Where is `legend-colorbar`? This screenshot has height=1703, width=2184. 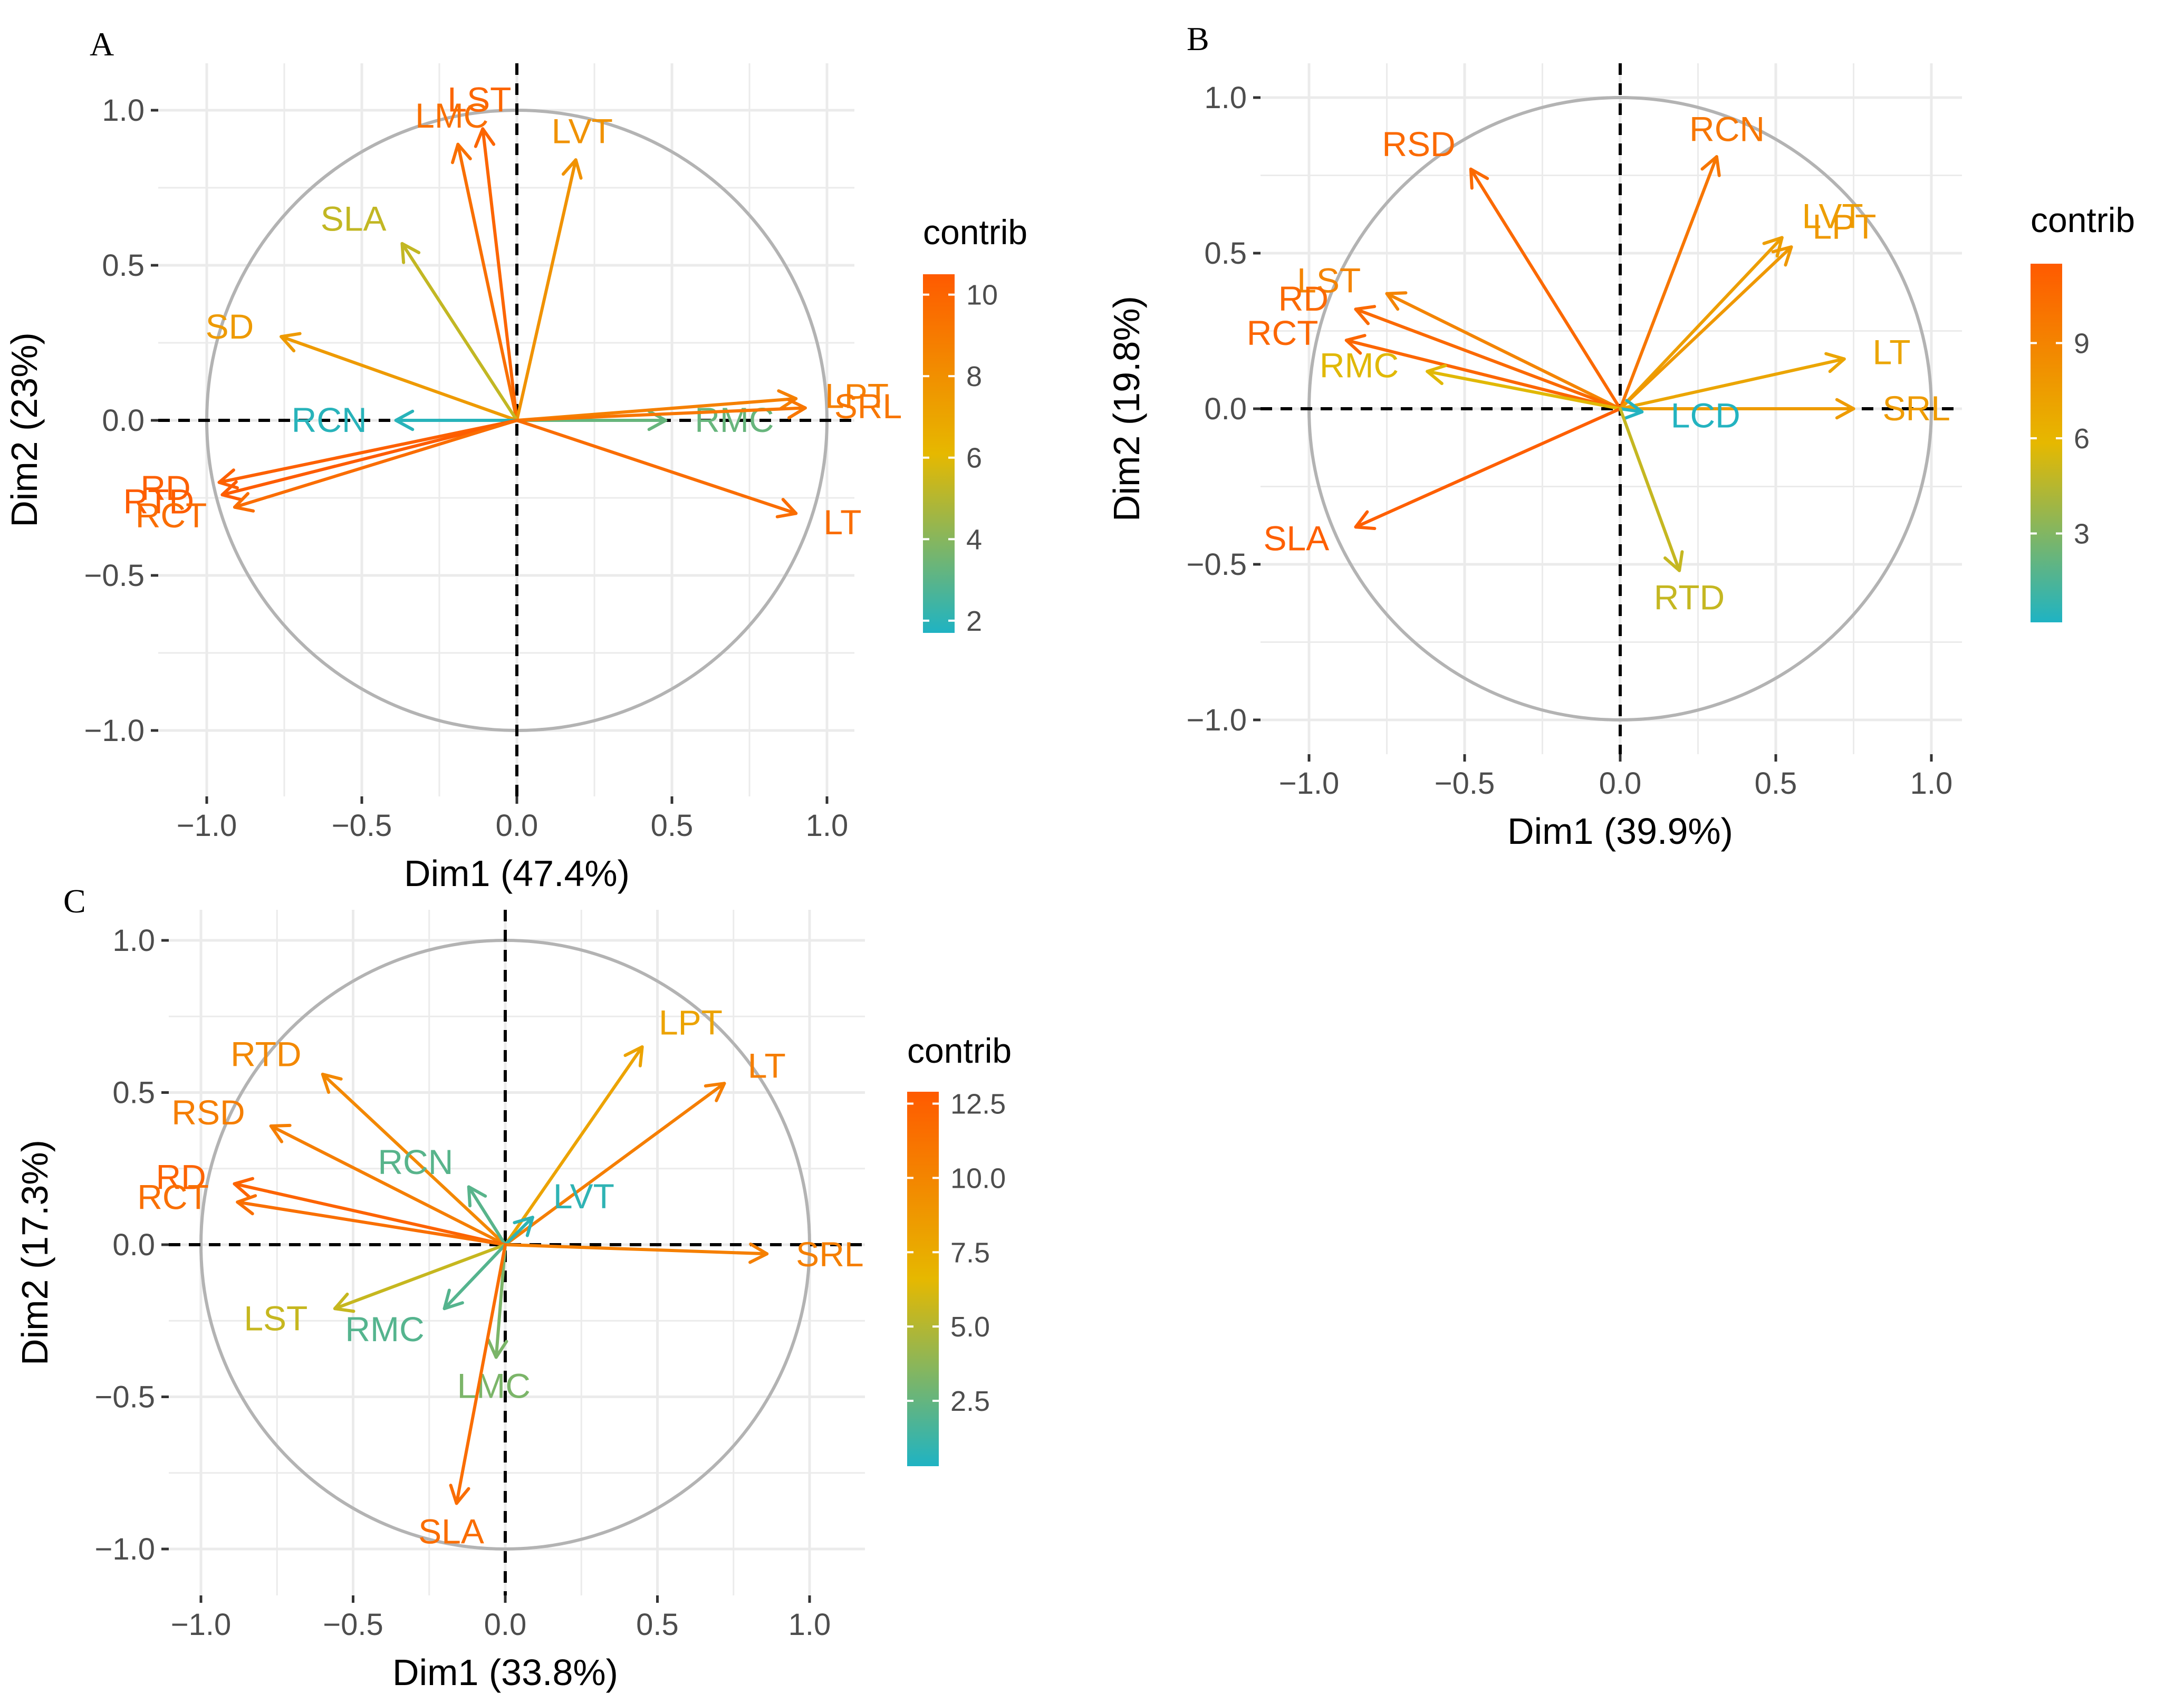 legend-colorbar is located at coordinates (939, 454).